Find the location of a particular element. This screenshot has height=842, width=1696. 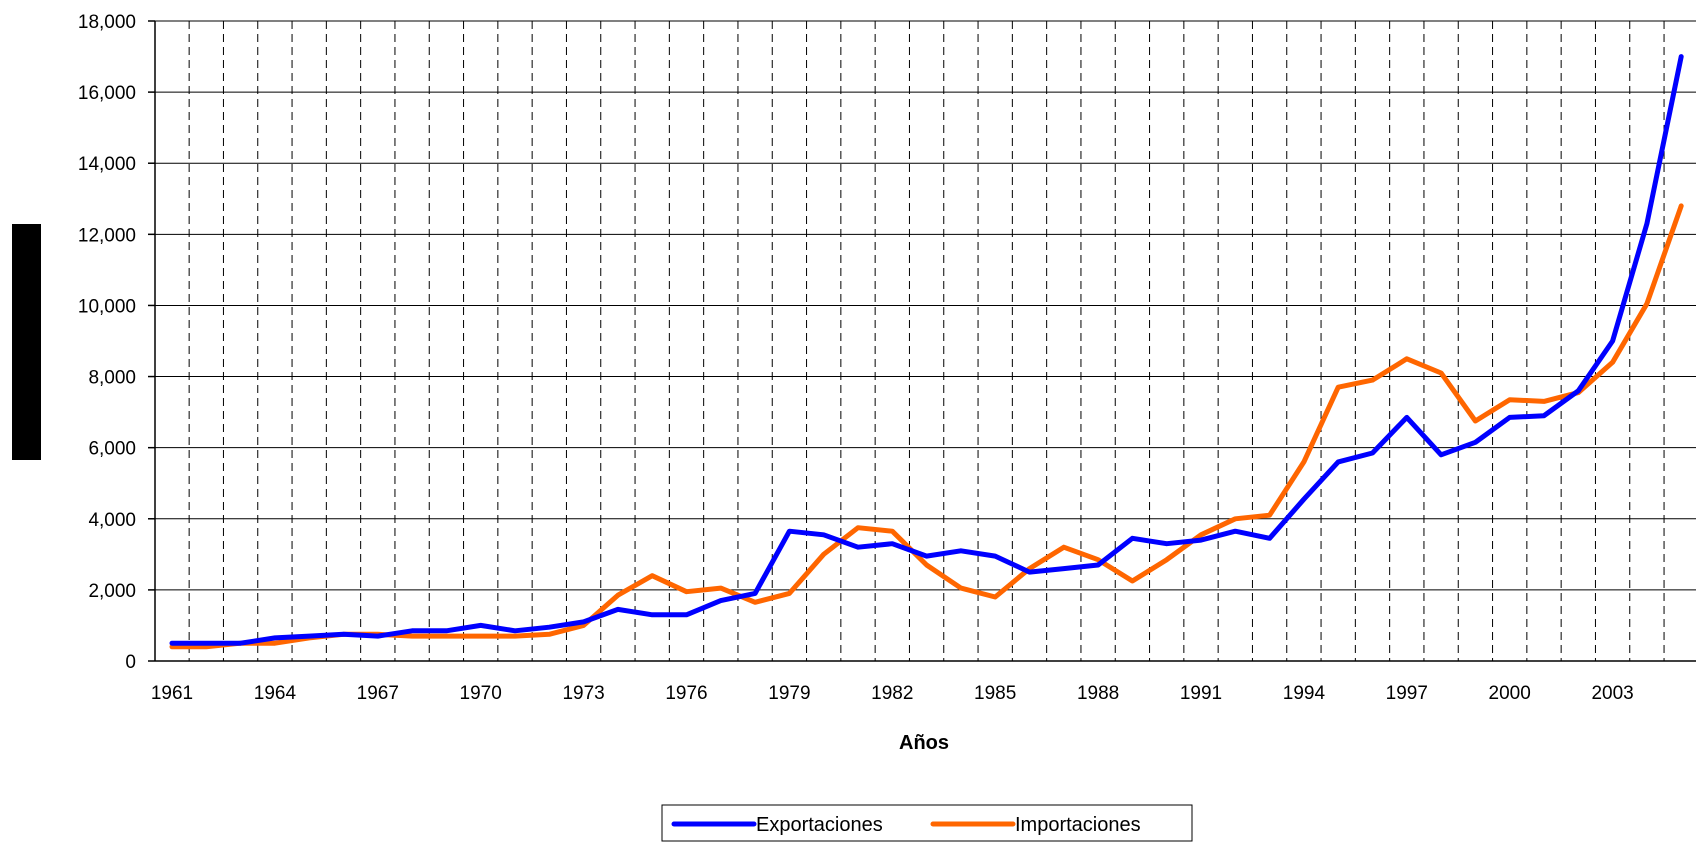

x-tick-label: 1976 is located at coordinates (686, 693).